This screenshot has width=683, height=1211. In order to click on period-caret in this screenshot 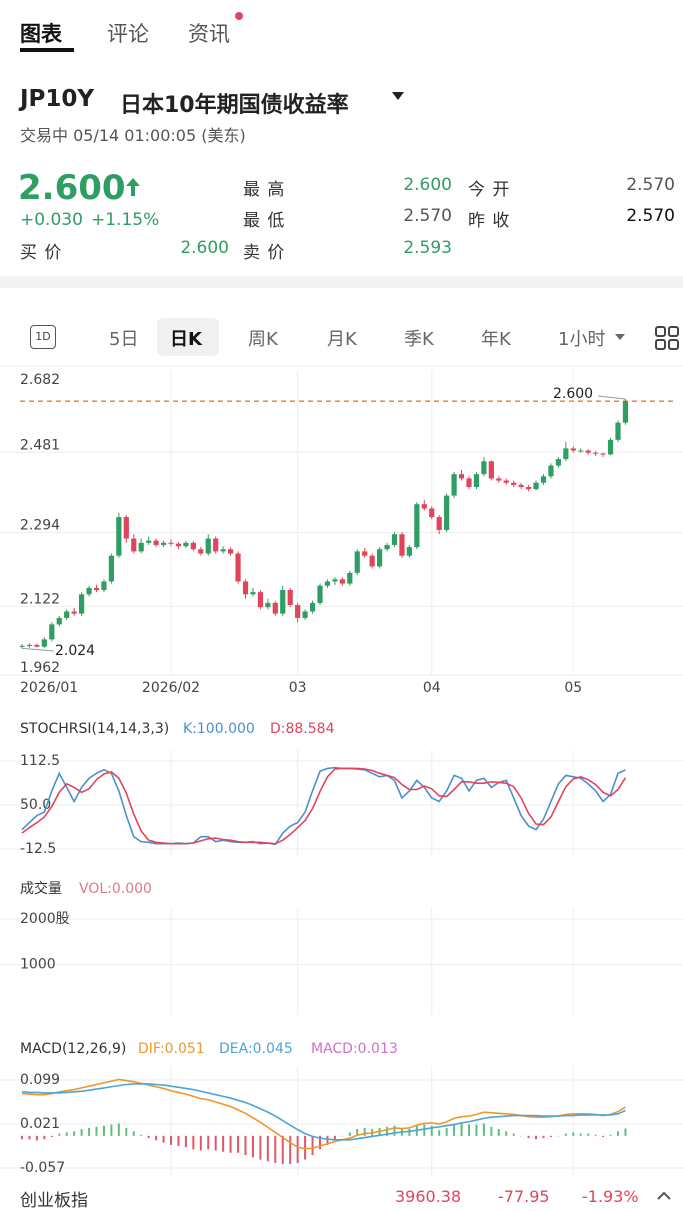, I will do `click(620, 337)`.